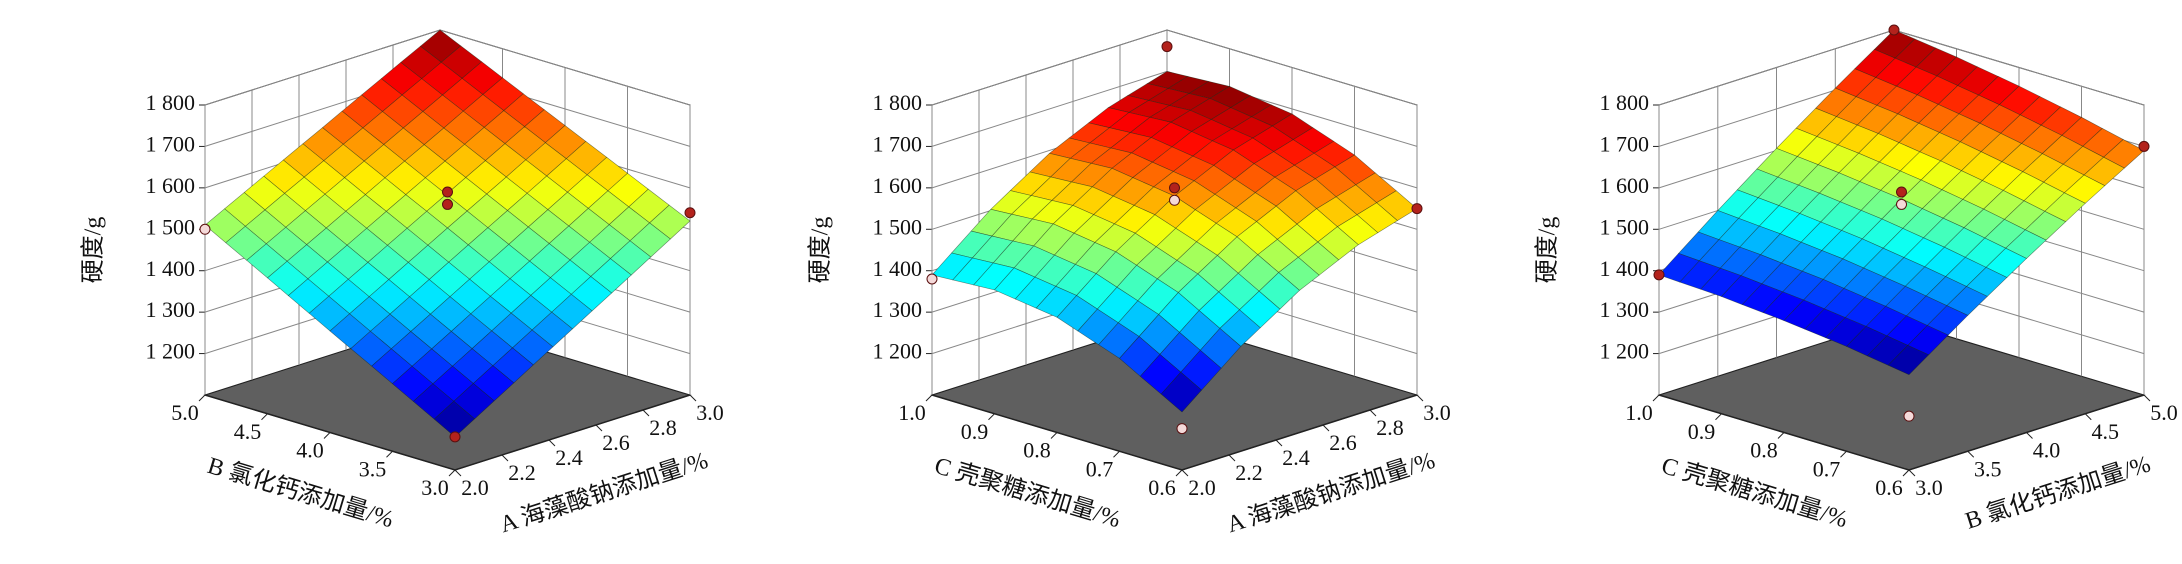  What do you see at coordinates (185, 412) in the screenshot?
I see `y-tick-label: 5.0` at bounding box center [185, 412].